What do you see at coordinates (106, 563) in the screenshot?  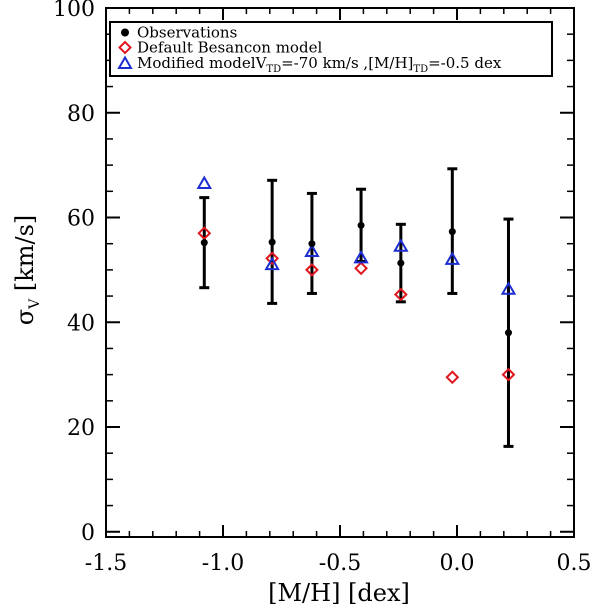 I see `x-tick-label: -1.5` at bounding box center [106, 563].